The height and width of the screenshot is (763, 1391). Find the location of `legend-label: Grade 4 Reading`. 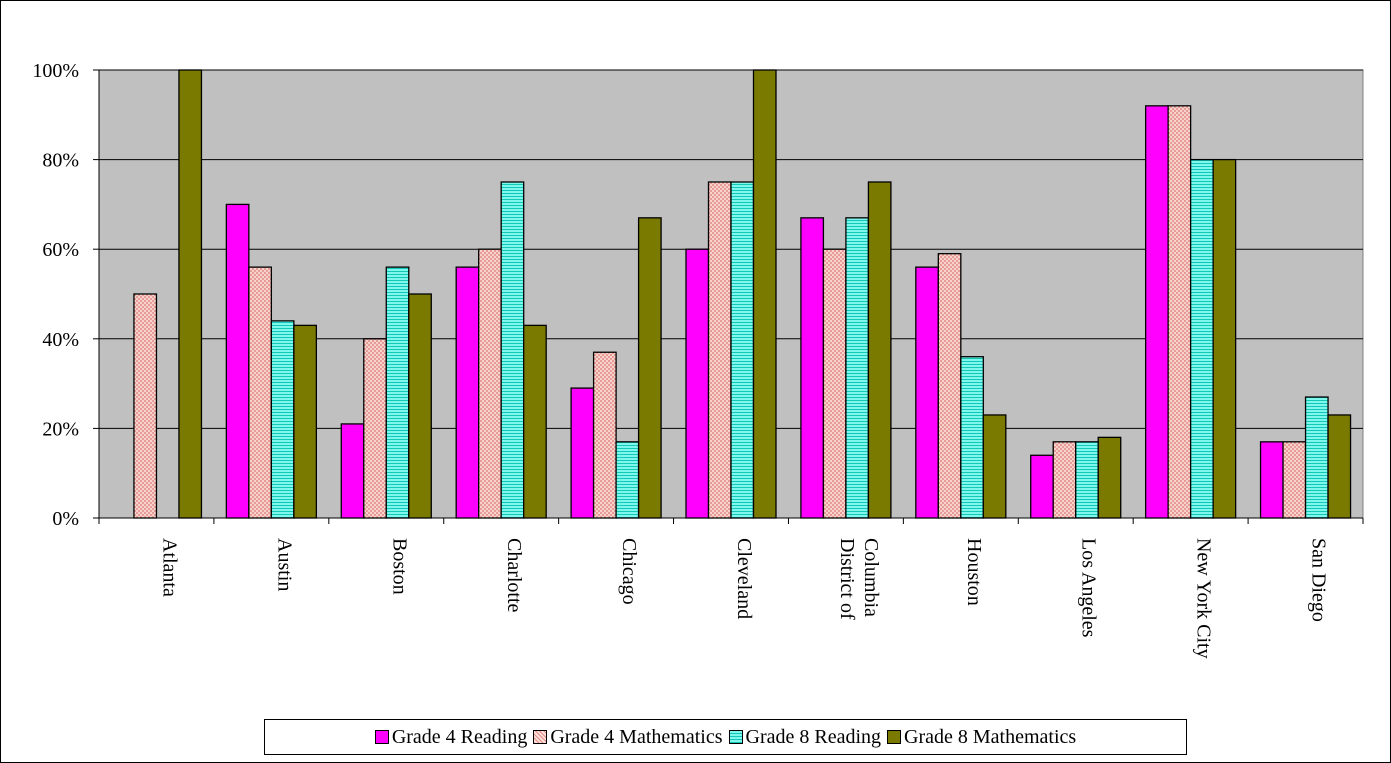

legend-label: Grade 4 Reading is located at coordinates (459, 736).